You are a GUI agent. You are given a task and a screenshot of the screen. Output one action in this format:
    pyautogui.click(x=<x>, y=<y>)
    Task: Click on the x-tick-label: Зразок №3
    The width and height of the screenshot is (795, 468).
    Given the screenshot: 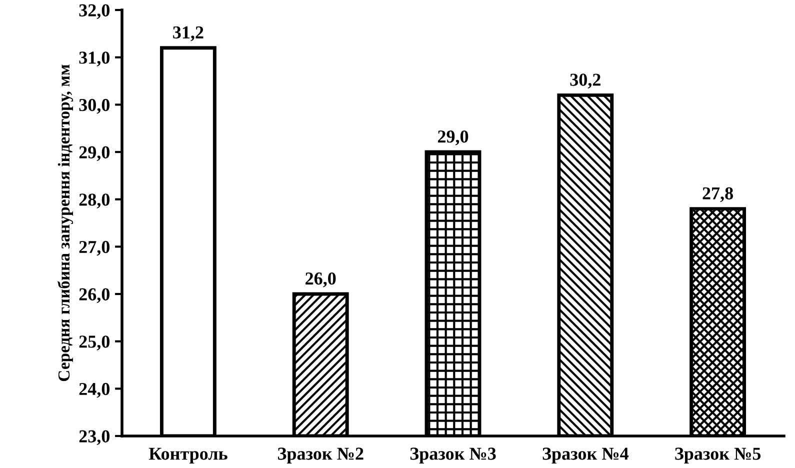 What is the action you would take?
    pyautogui.click(x=453, y=456)
    